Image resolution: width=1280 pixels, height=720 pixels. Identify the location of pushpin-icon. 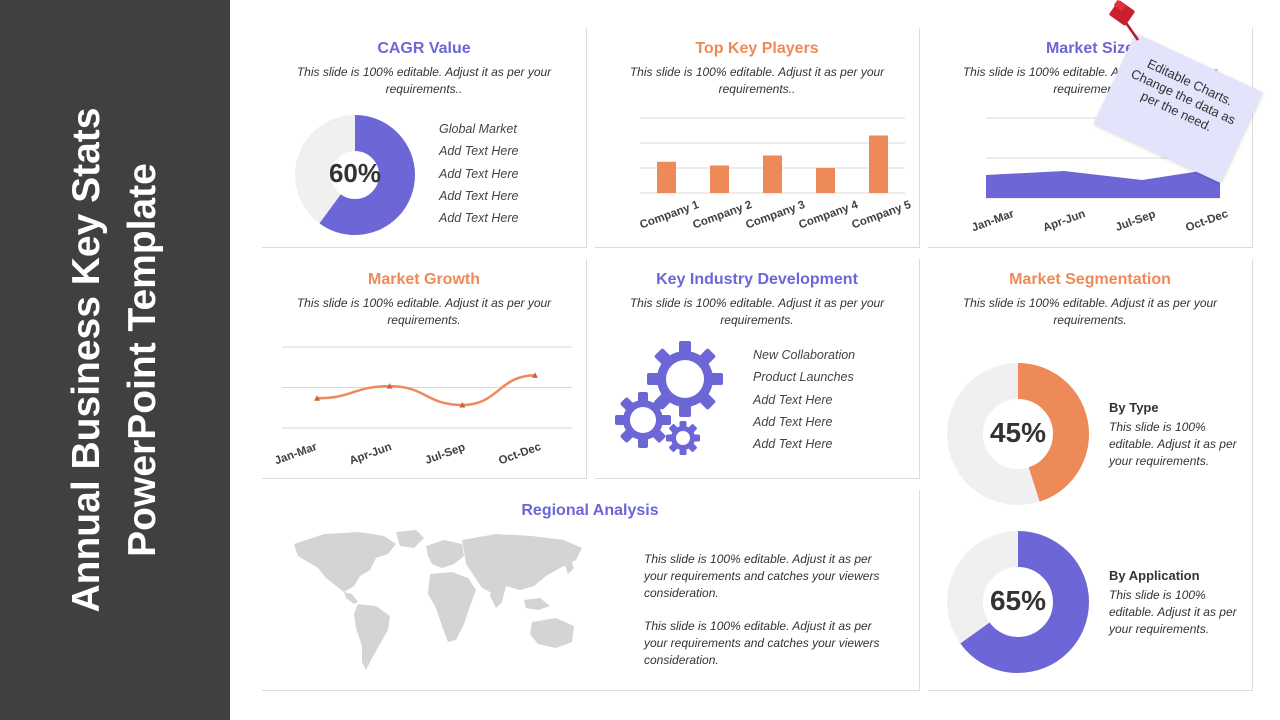
(1124, 20).